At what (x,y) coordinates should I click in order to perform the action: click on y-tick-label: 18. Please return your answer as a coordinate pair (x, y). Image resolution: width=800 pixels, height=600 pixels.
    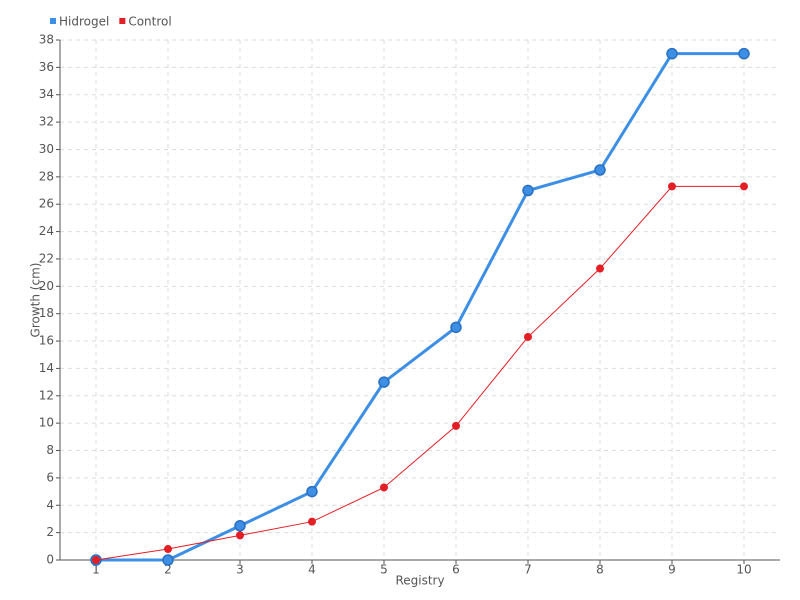
    Looking at the image, I should click on (46, 313).